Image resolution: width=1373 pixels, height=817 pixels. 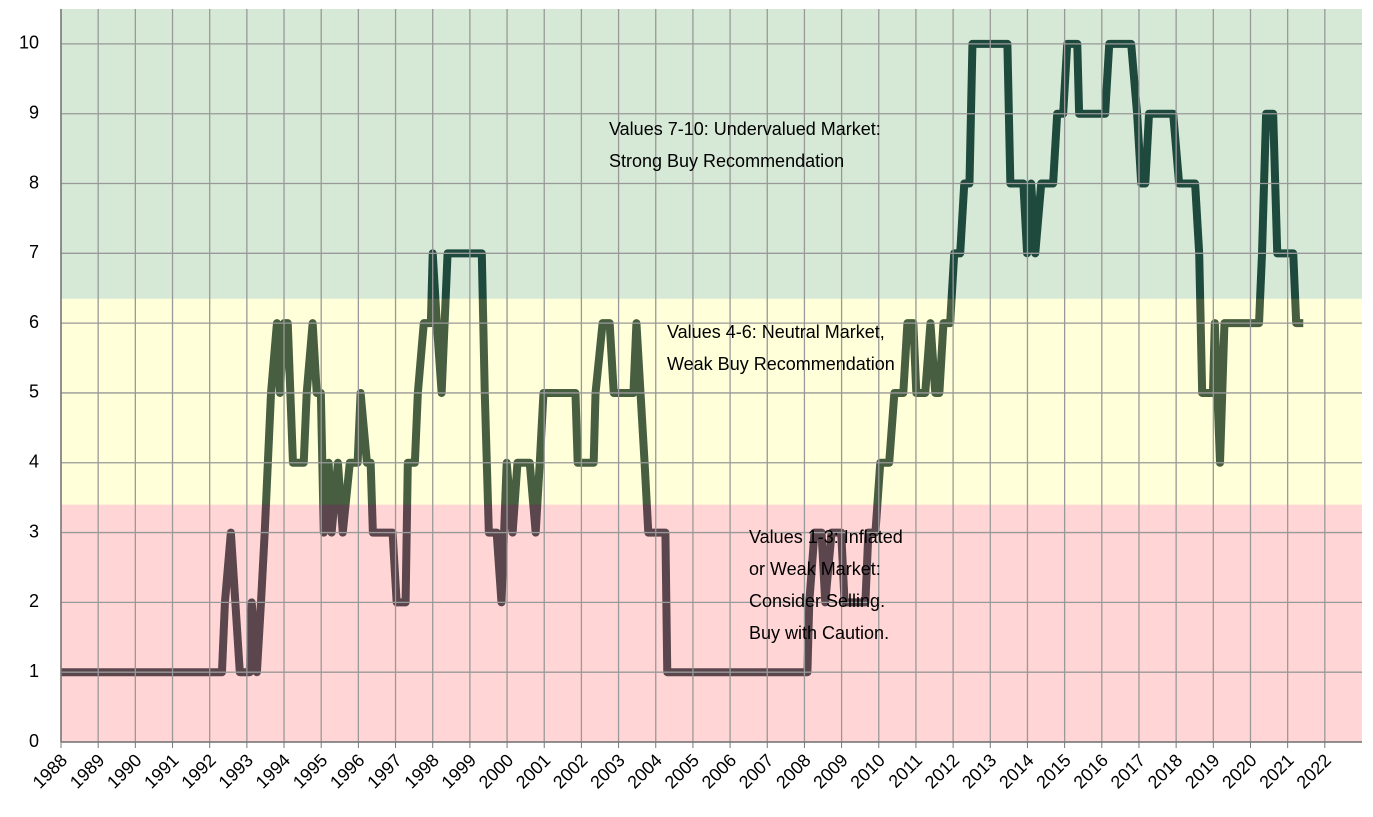 What do you see at coordinates (198, 771) in the screenshot?
I see `x-tick-label: 1992` at bounding box center [198, 771].